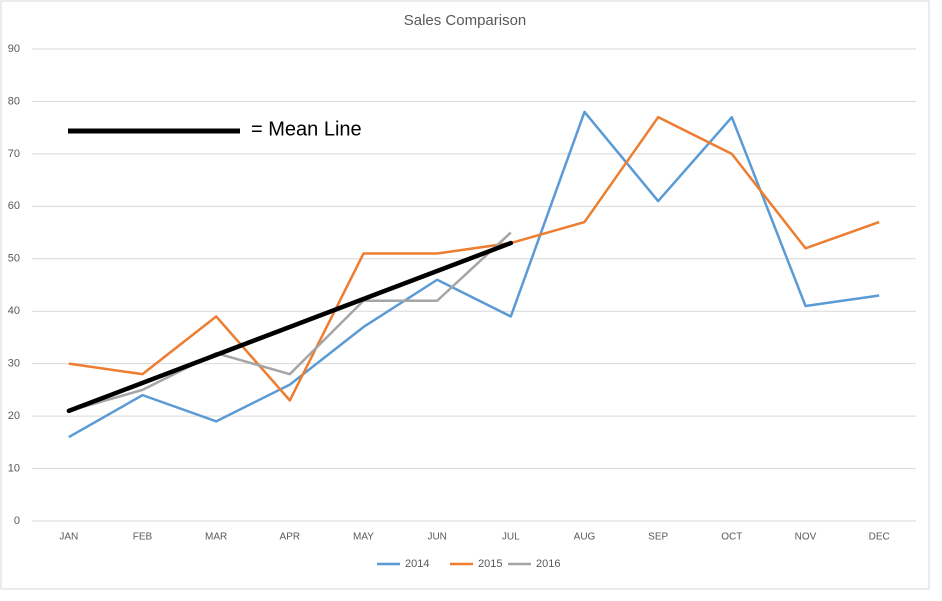 The height and width of the screenshot is (601, 942). I want to click on y-tick-label: 70, so click(14, 154).